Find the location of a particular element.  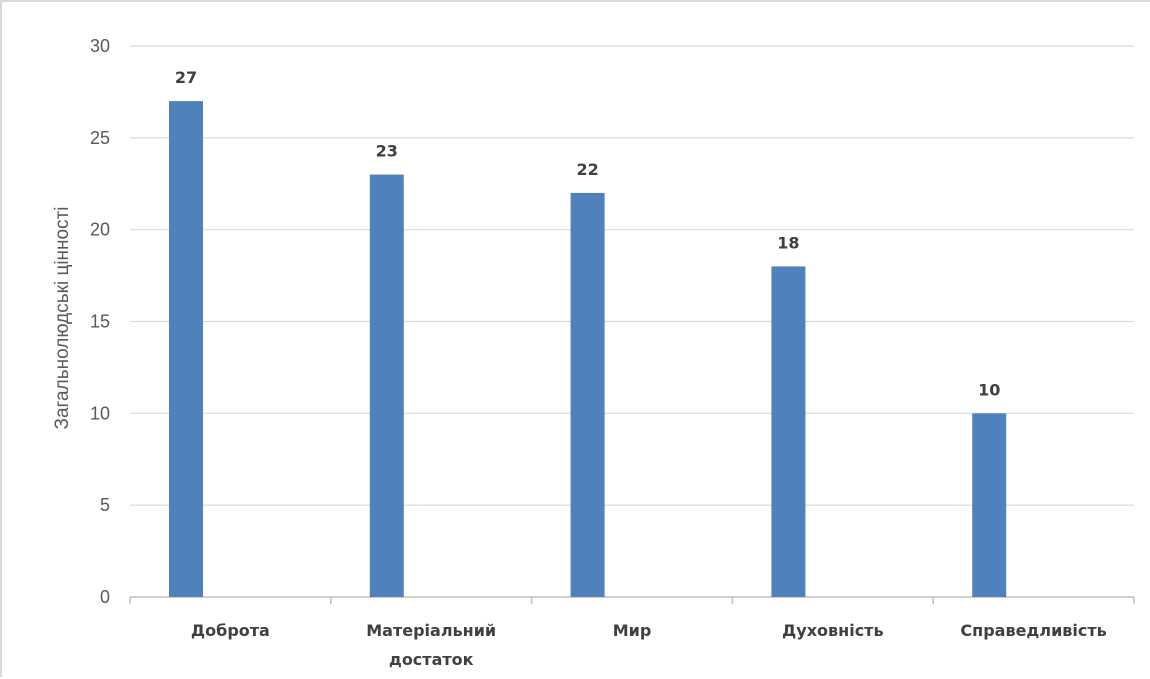

x-category-label: Духовність is located at coordinates (833, 630).